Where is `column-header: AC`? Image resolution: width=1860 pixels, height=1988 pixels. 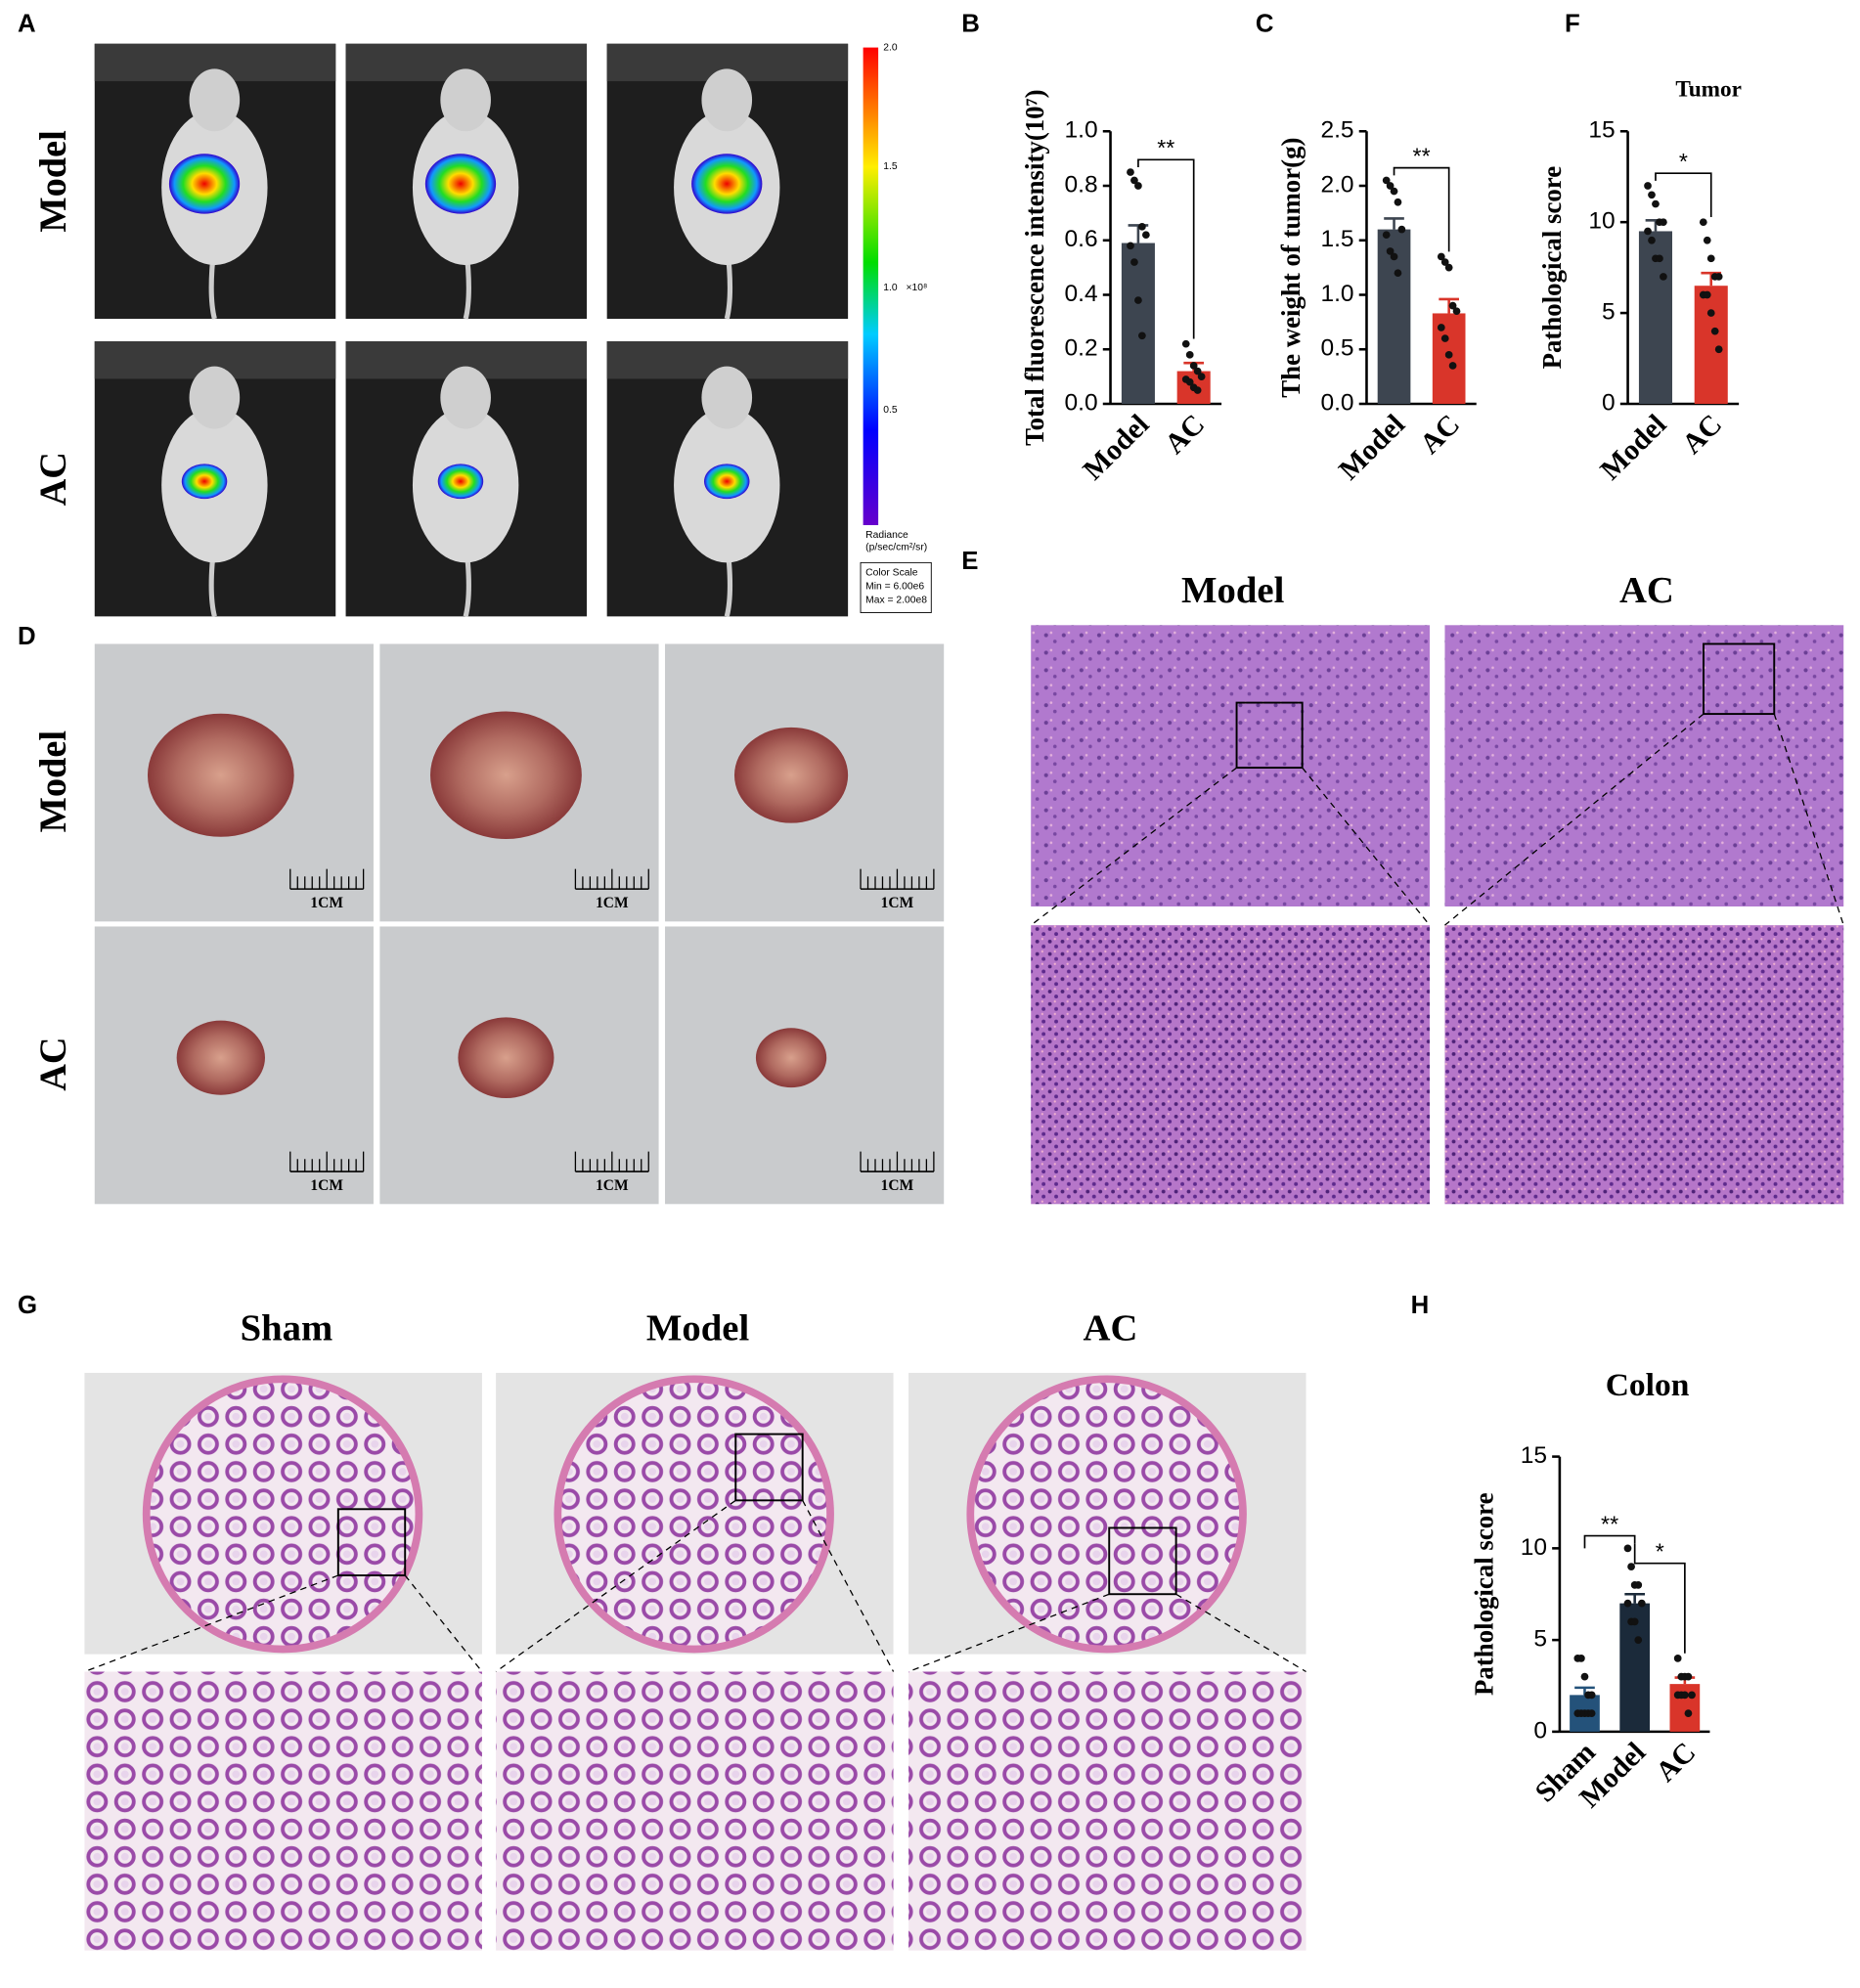
column-header: AC is located at coordinates (1646, 590).